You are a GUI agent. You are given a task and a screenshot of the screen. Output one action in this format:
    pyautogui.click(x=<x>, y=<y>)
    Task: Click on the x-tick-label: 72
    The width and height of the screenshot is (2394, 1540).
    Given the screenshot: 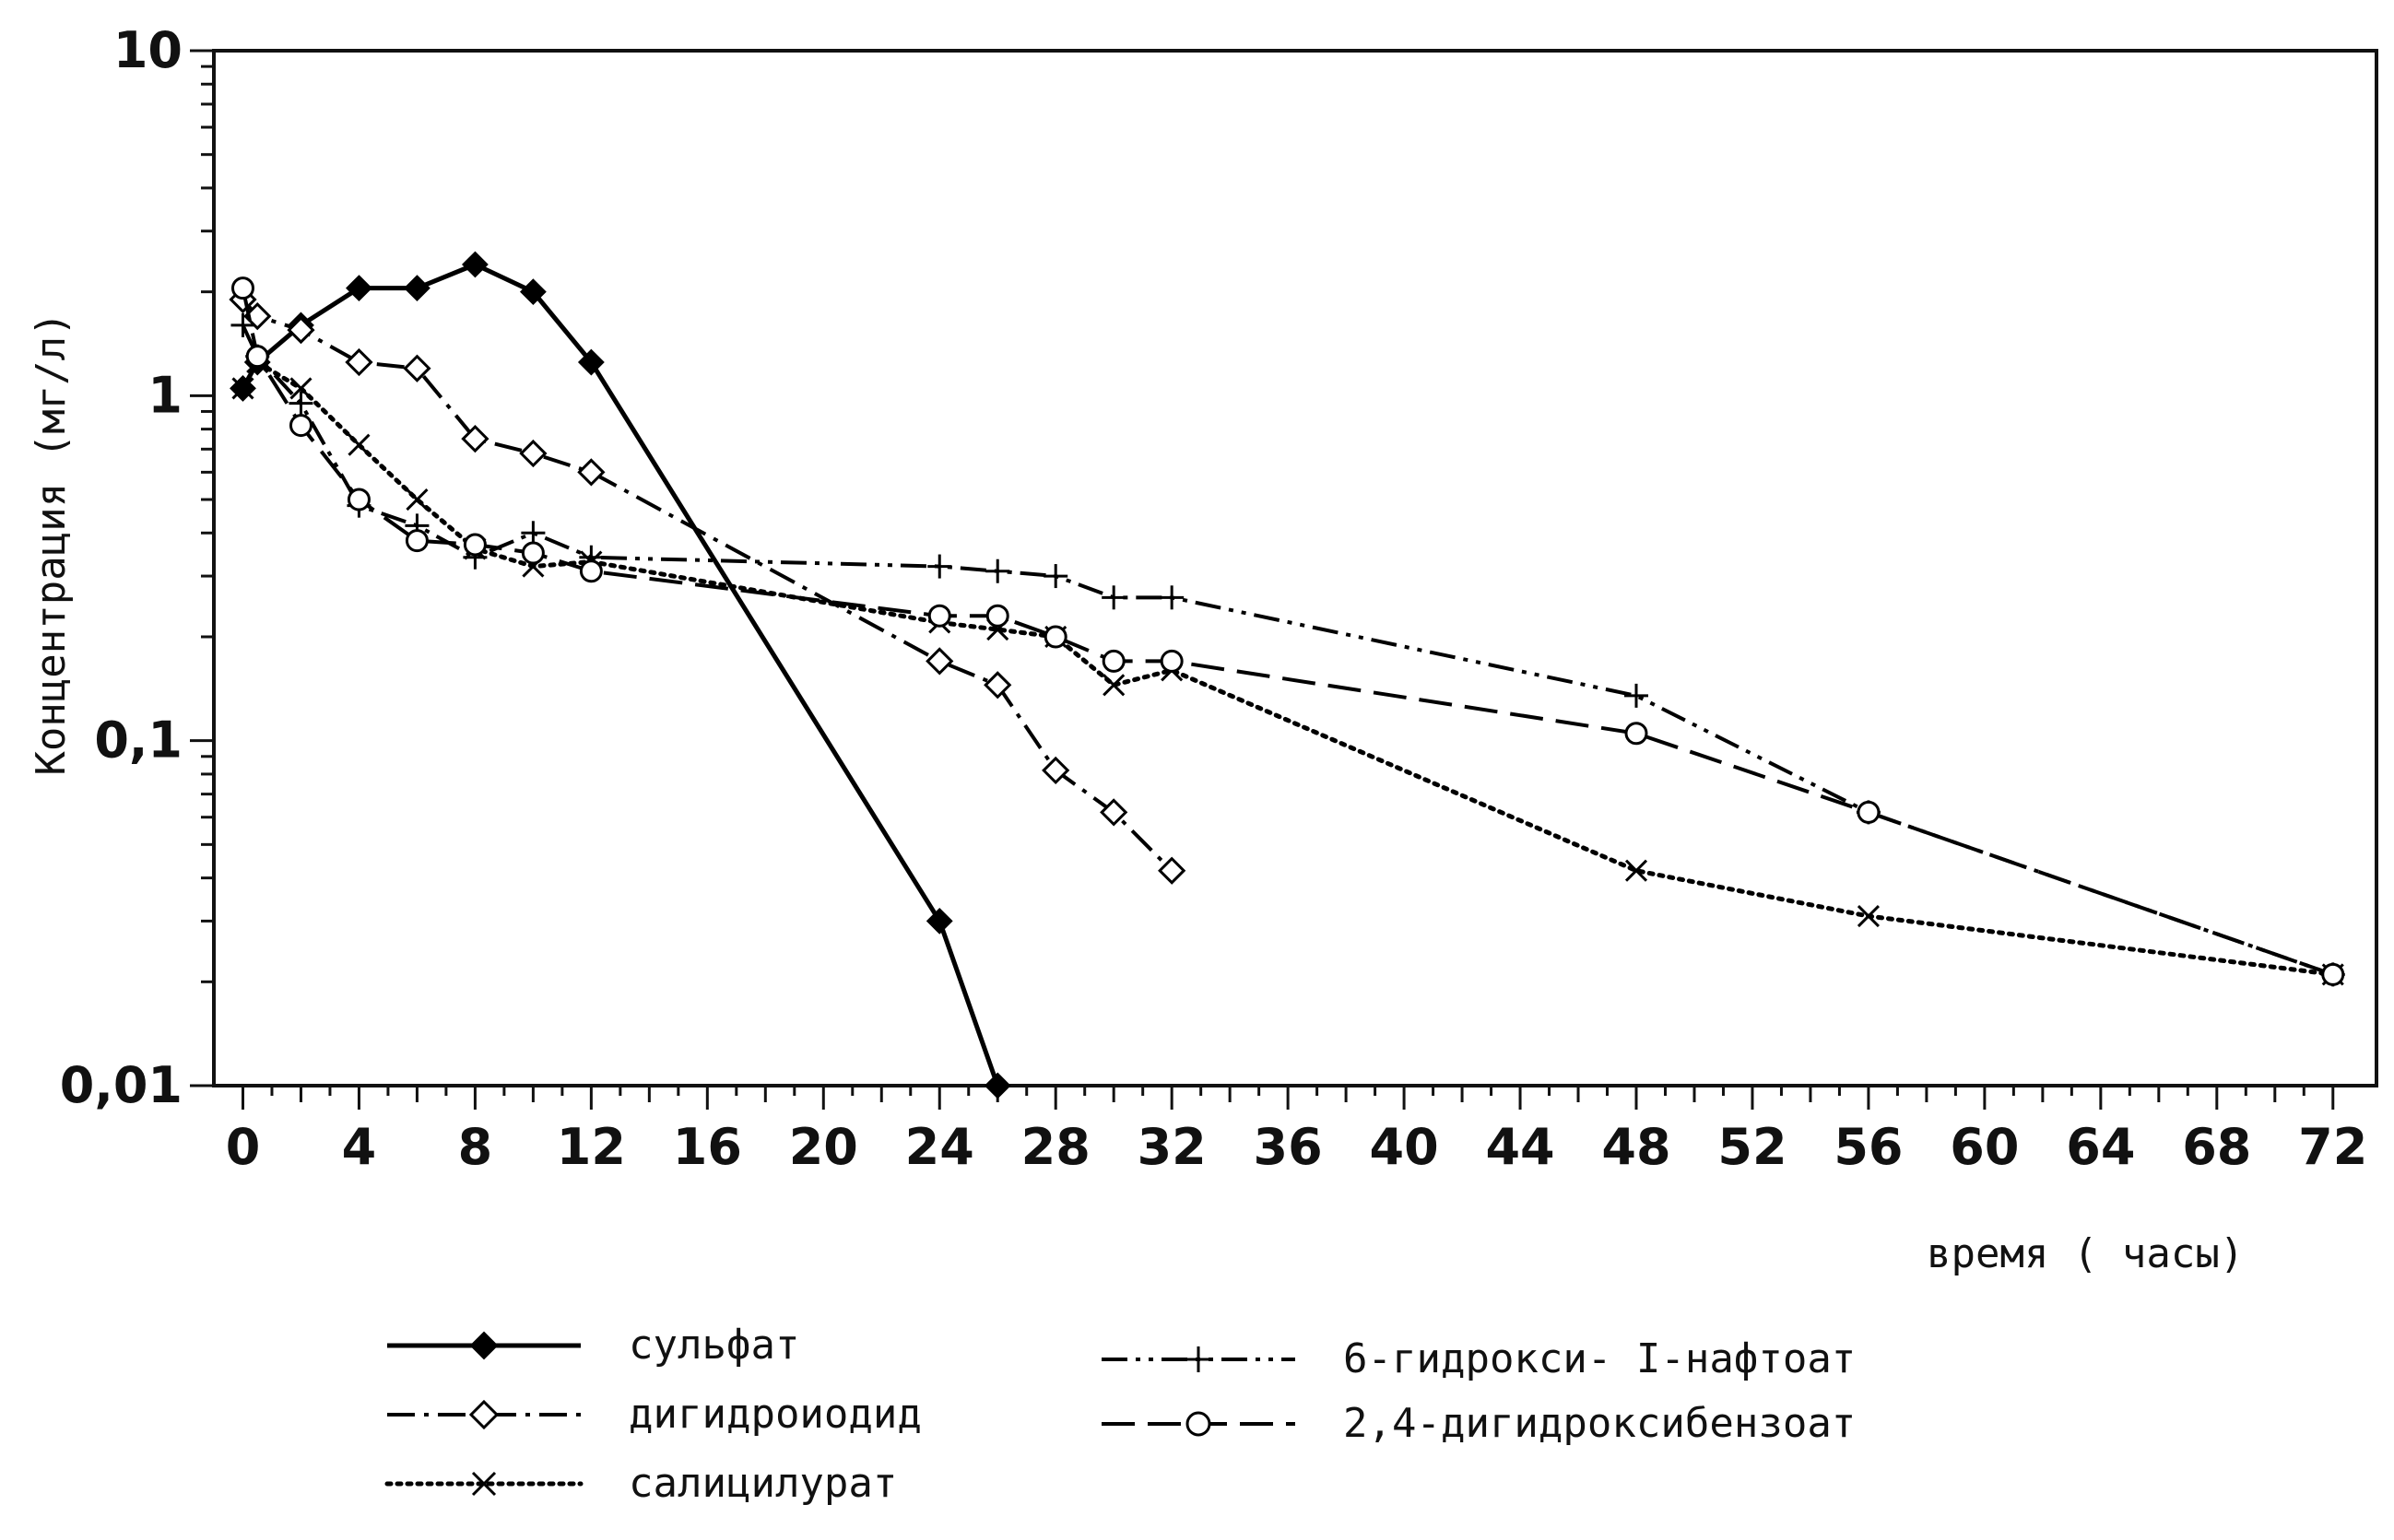 What is the action you would take?
    pyautogui.click(x=2332, y=1147)
    